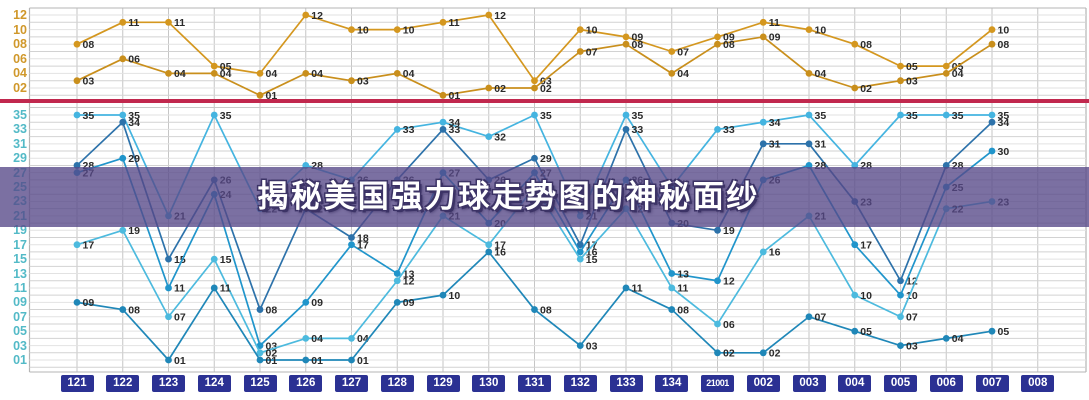  I want to click on data-point-label: 05, so click(866, 332).